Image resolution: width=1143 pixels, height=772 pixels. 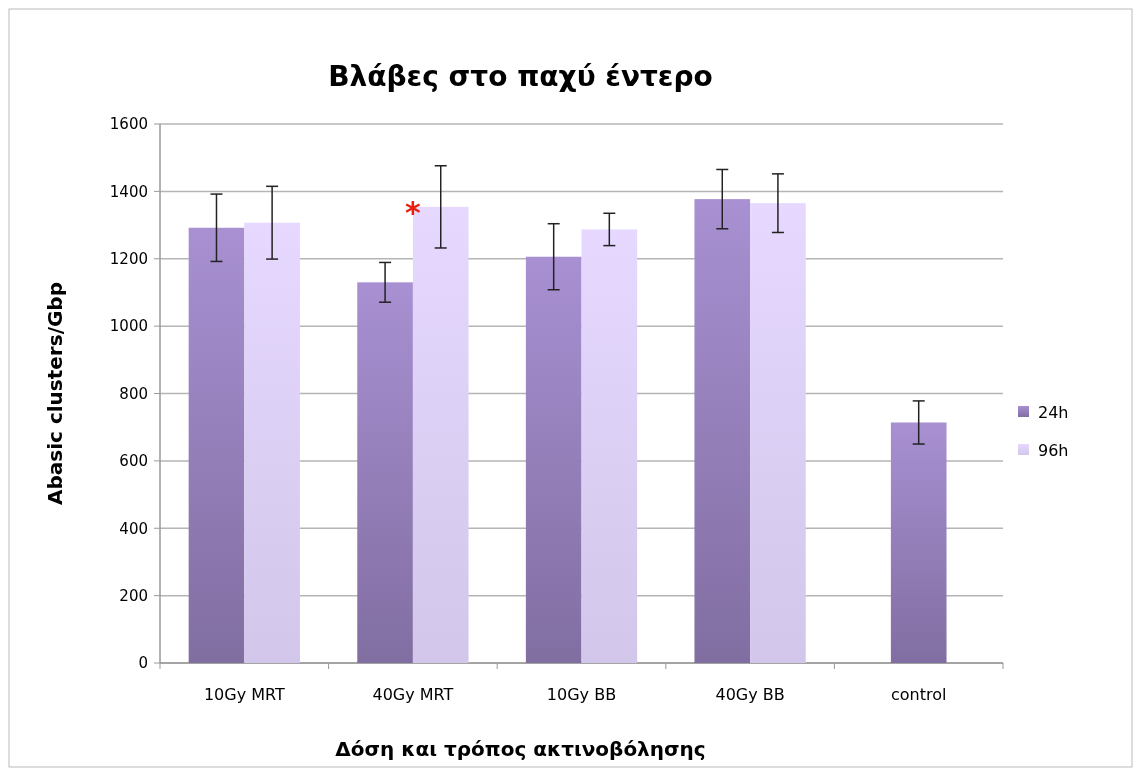 I want to click on x-tick-label: 10Gy MRT, so click(x=244, y=694).